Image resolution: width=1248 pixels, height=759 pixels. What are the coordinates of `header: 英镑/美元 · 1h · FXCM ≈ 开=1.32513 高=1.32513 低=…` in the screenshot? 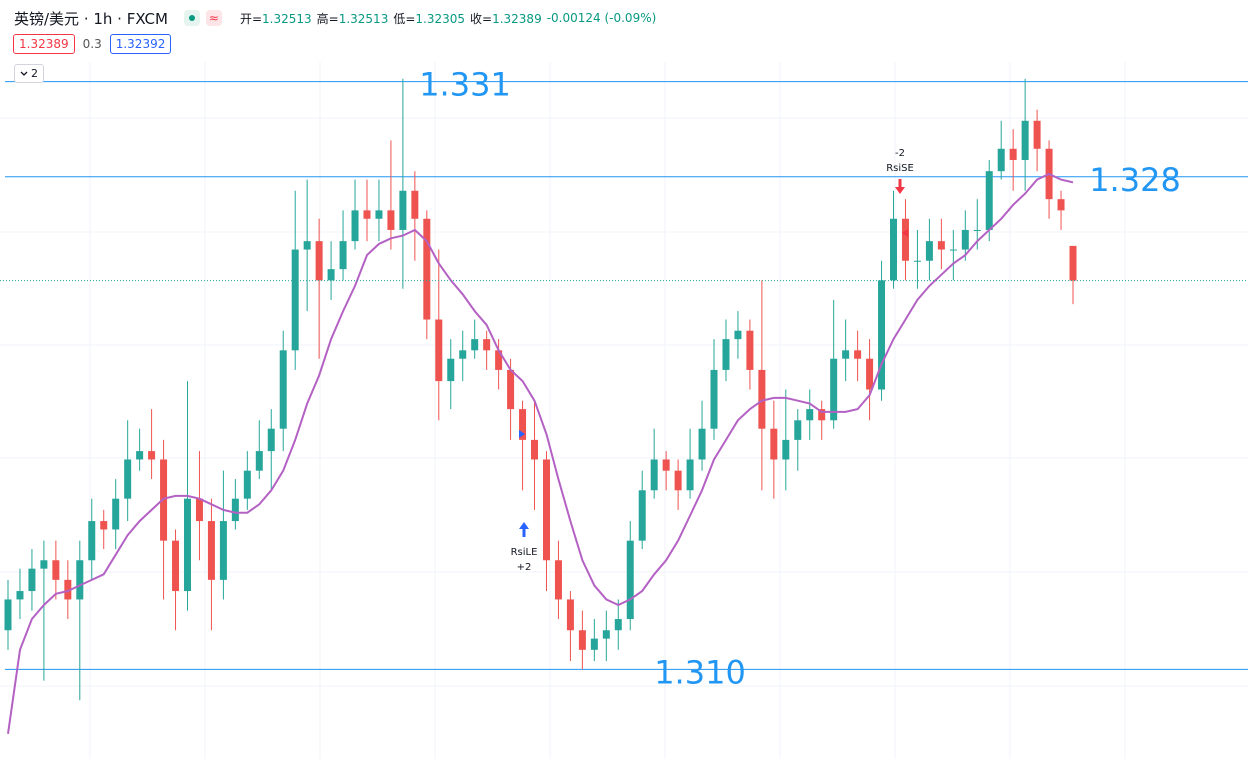 It's located at (335, 18).